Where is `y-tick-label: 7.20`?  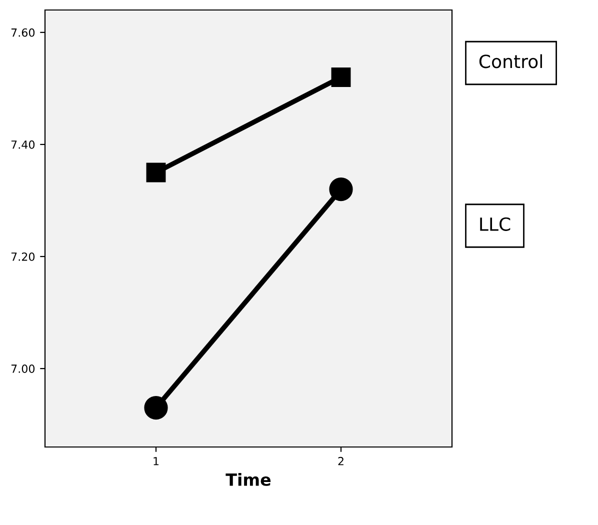
y-tick-label: 7.20 is located at coordinates (23, 256).